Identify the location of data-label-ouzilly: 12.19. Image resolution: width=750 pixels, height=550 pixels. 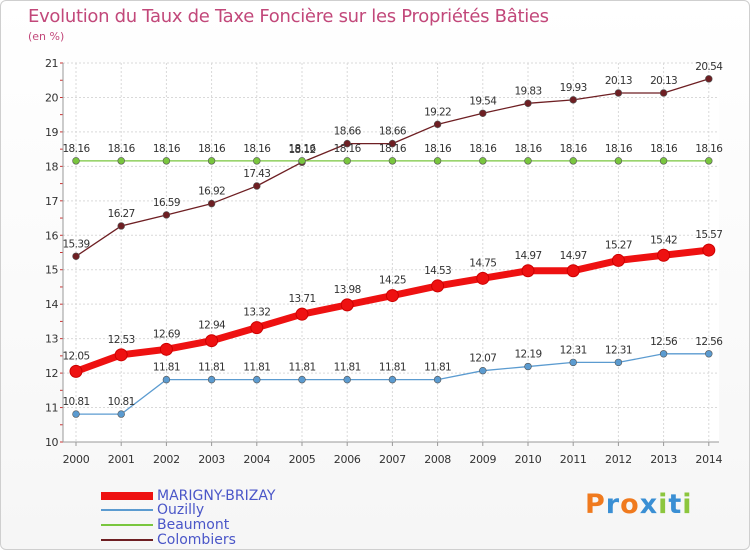
(527, 355).